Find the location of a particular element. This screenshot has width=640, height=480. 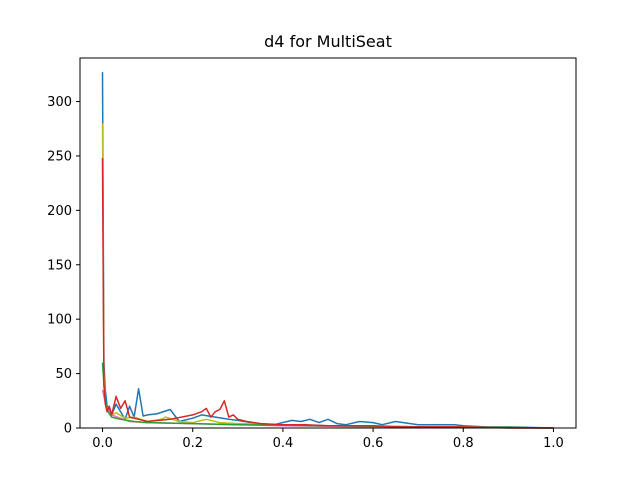

x-tick-label: 0.6 is located at coordinates (373, 443).